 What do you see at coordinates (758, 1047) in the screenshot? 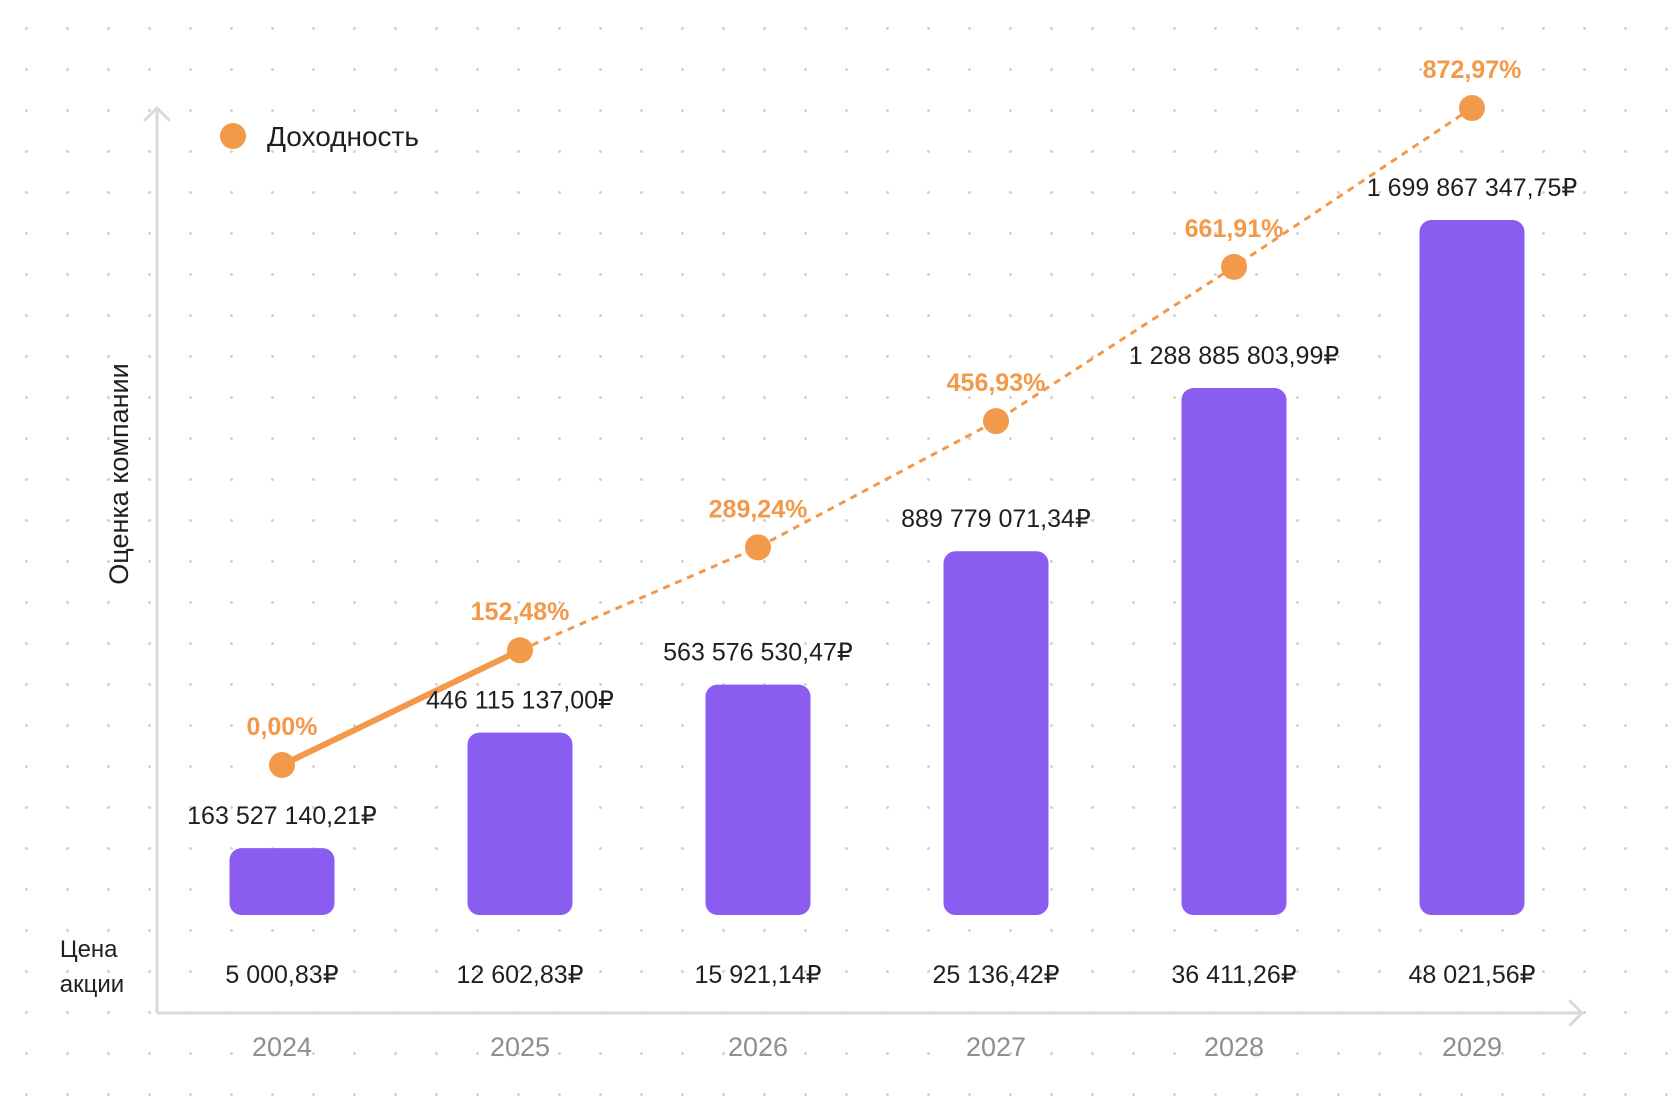
I see `x-tick-label-2026: 2026` at bounding box center [758, 1047].